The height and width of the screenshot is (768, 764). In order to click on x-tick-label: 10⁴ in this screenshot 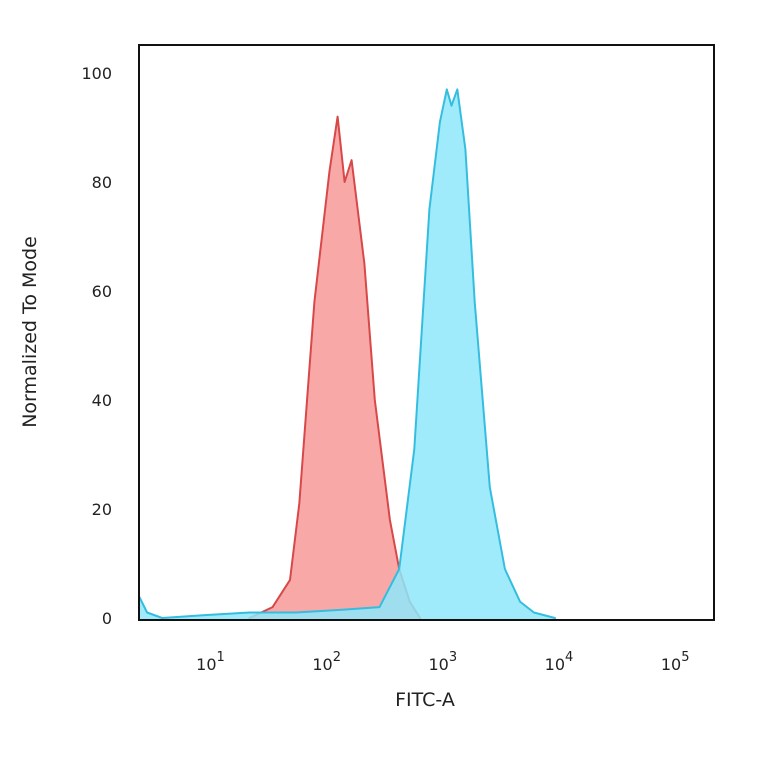, I will do `click(559, 662)`.